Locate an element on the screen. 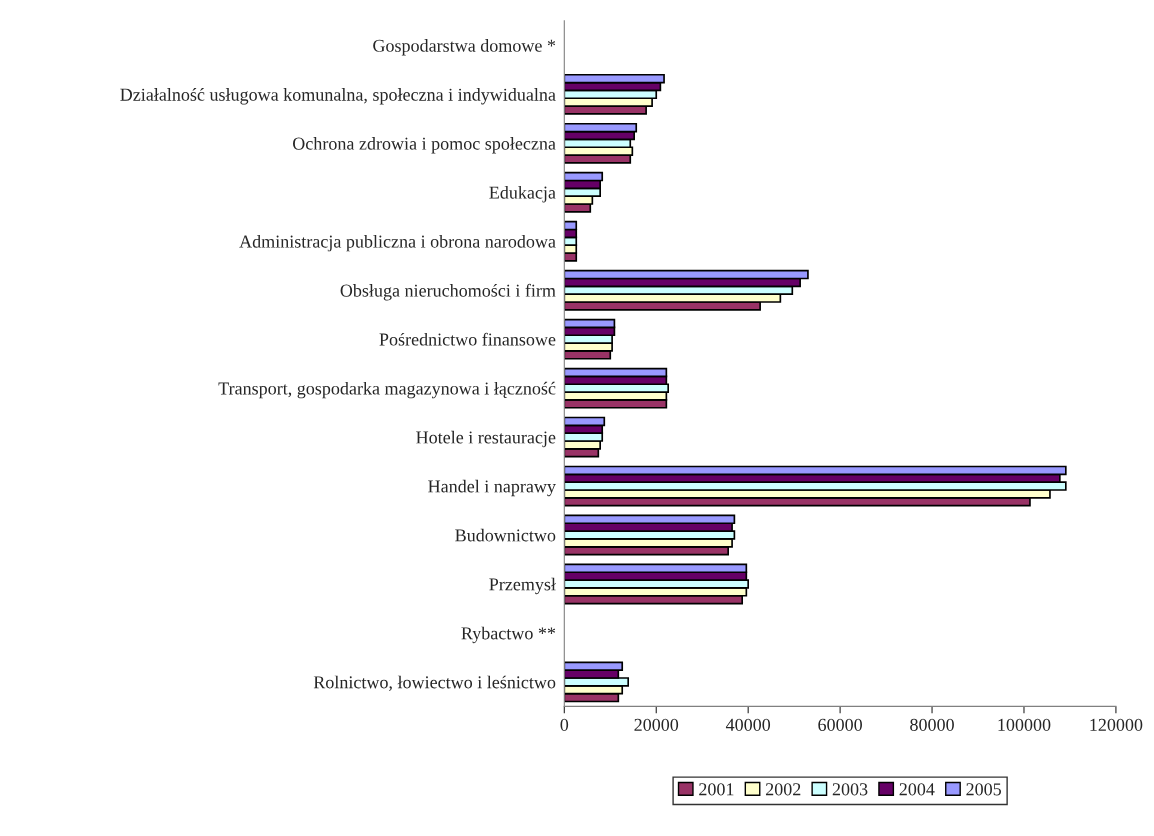  y-tick-label: Hotele i restauracje is located at coordinates (486, 439).